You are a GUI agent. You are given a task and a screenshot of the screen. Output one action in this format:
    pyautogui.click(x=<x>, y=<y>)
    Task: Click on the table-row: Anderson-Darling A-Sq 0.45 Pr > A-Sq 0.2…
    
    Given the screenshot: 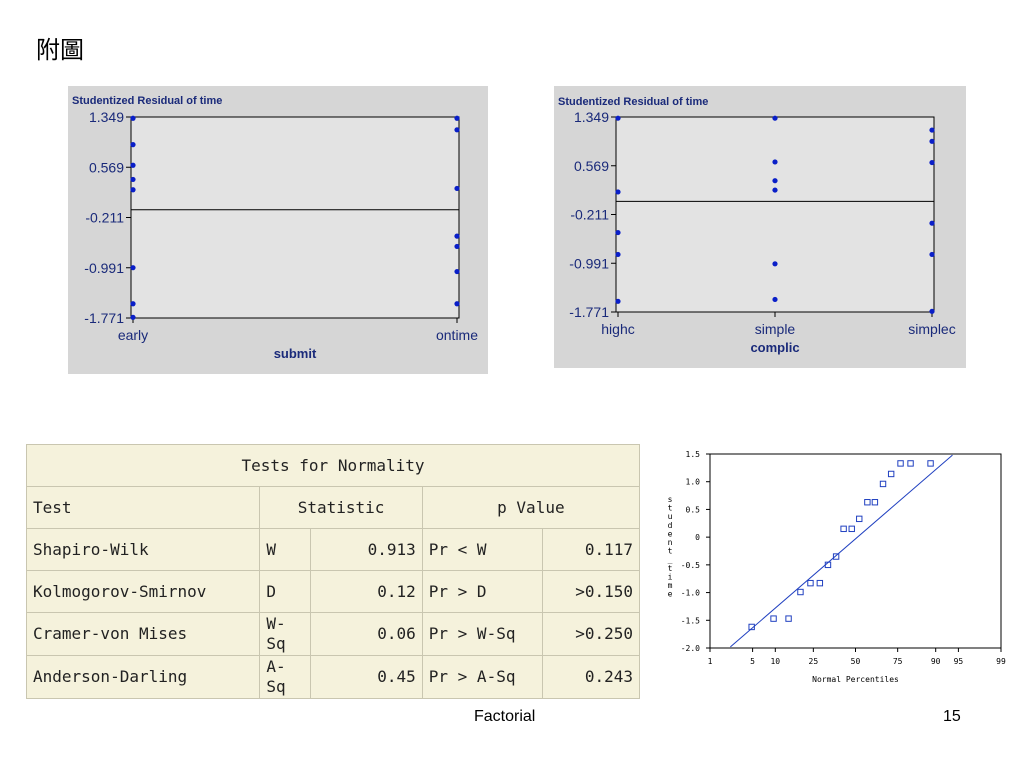 What is the action you would take?
    pyautogui.click(x=333, y=677)
    